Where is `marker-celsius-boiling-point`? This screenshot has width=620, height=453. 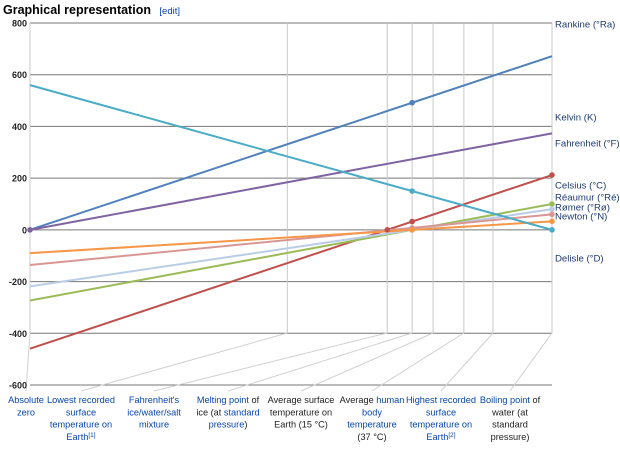 marker-celsius-boiling-point is located at coordinates (552, 204).